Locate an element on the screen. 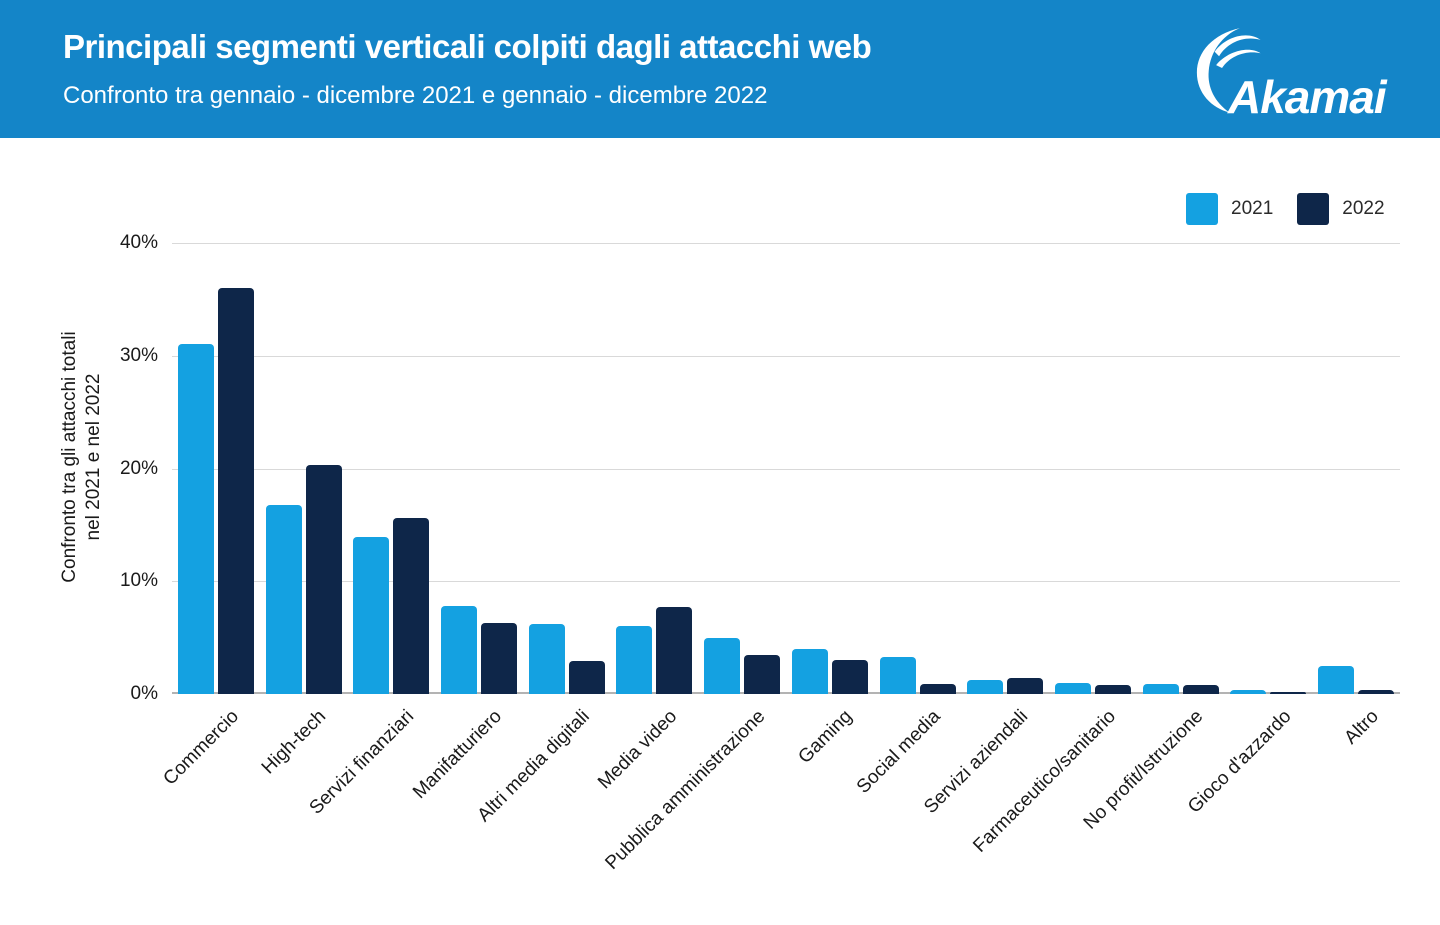 The image size is (1440, 925). x-axis-label-commercio: Commercio is located at coordinates (201, 748).